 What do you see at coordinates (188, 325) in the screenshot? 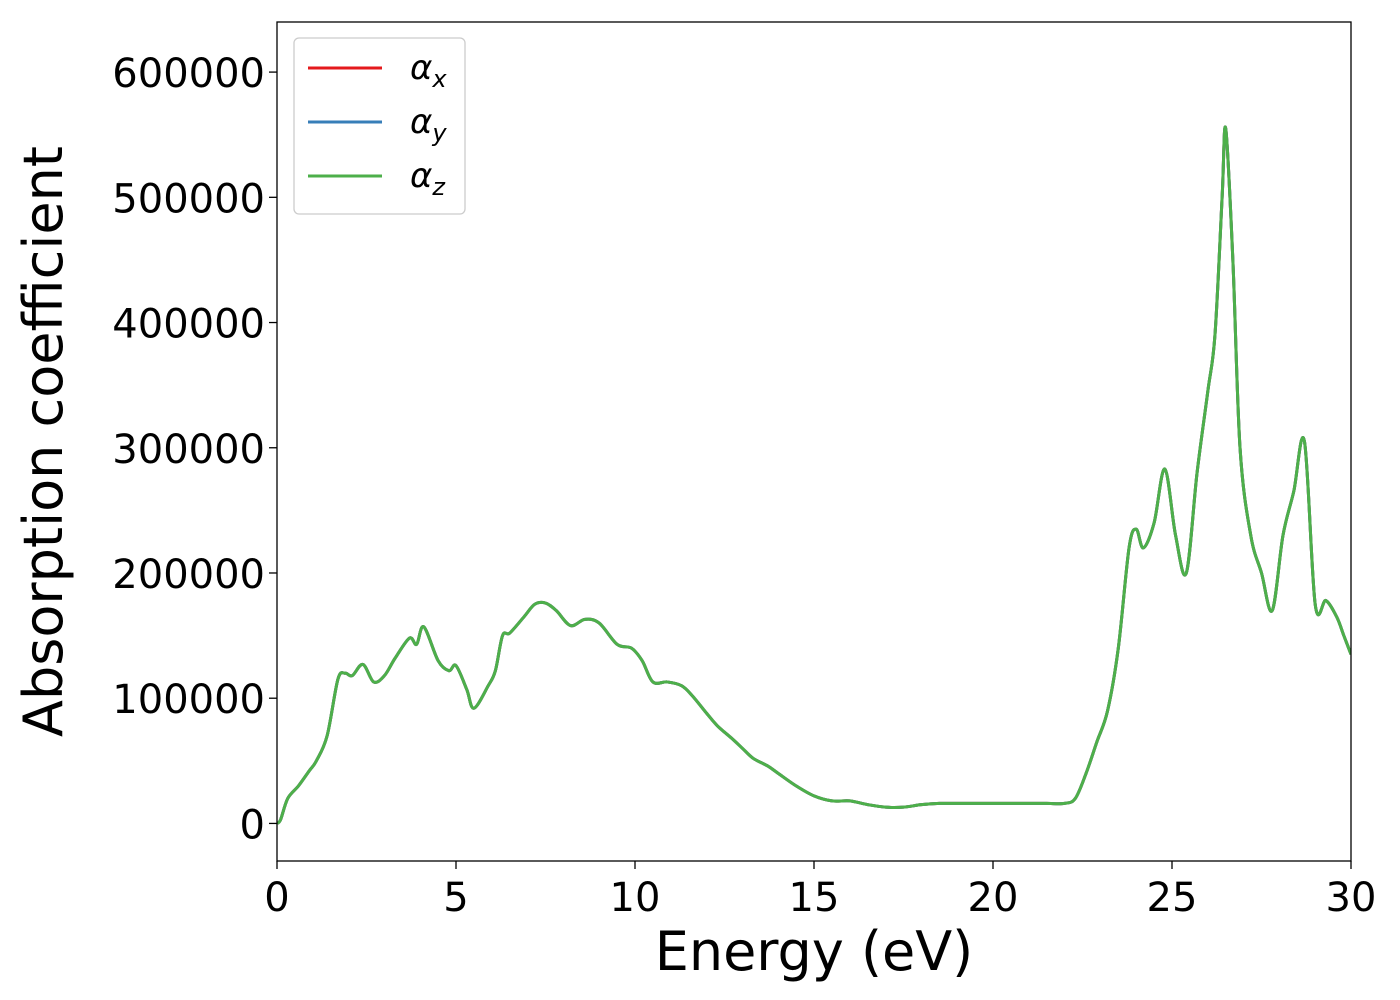
I see `y-tick-label: 400000` at bounding box center [188, 325].